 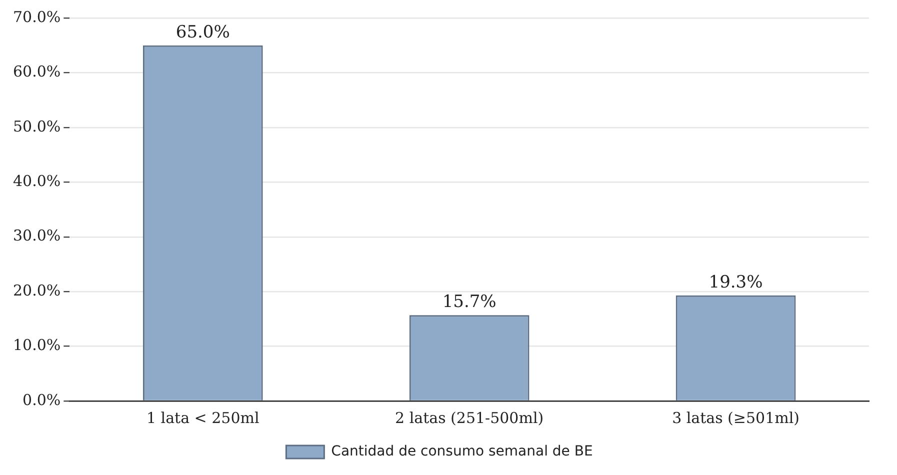 What do you see at coordinates (36, 126) in the screenshot?
I see `y-tick-label: 50.0%` at bounding box center [36, 126].